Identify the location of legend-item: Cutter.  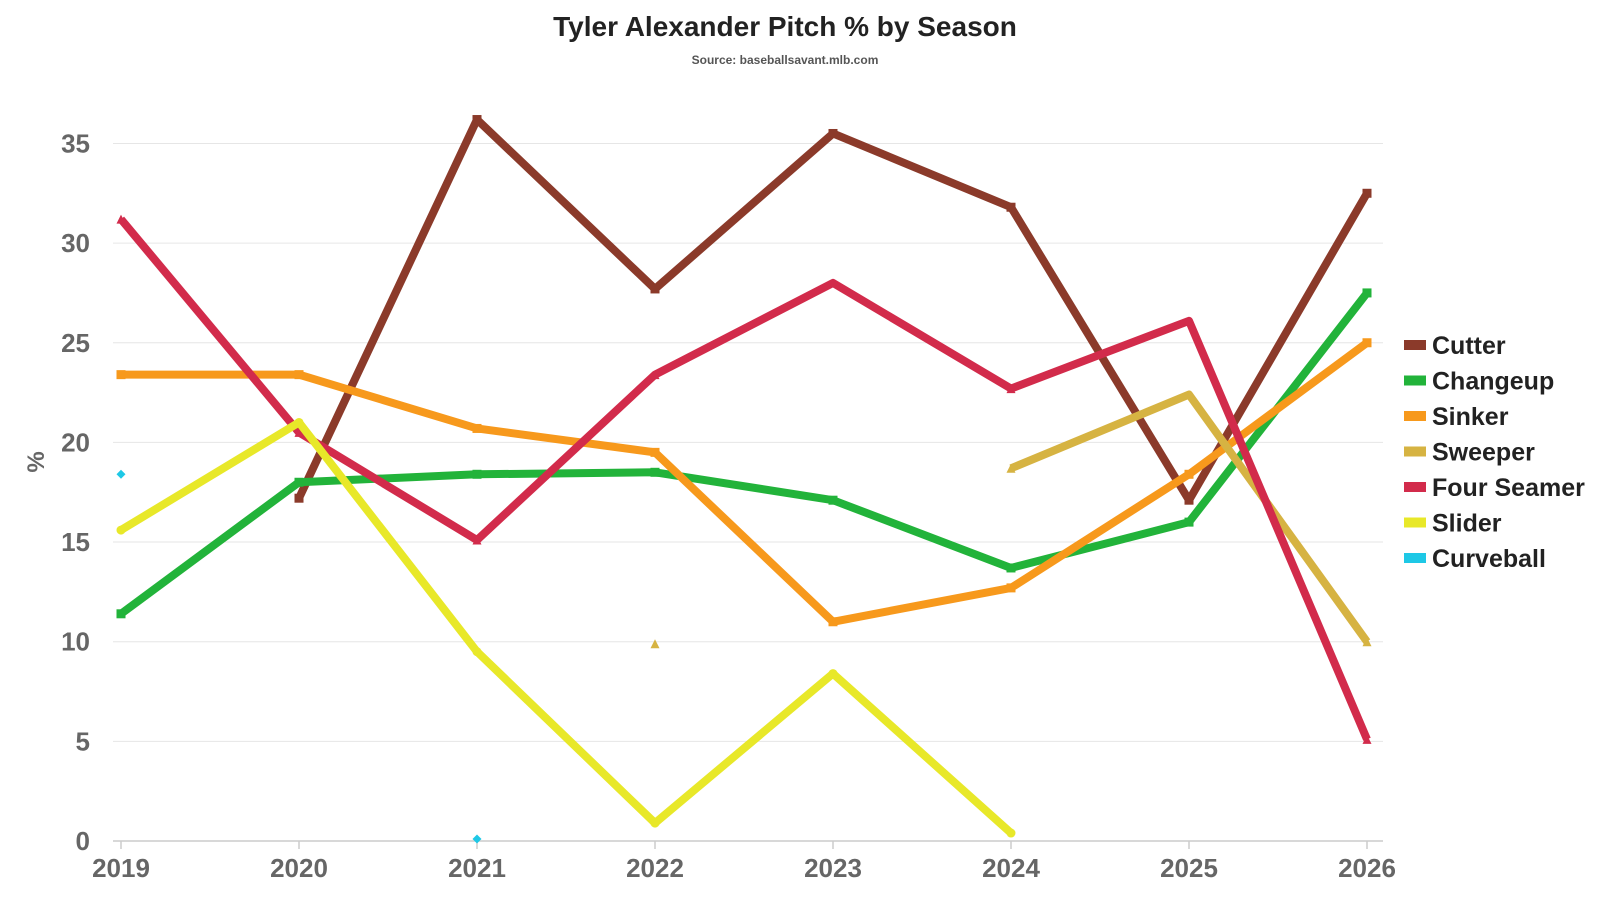
(1455, 346).